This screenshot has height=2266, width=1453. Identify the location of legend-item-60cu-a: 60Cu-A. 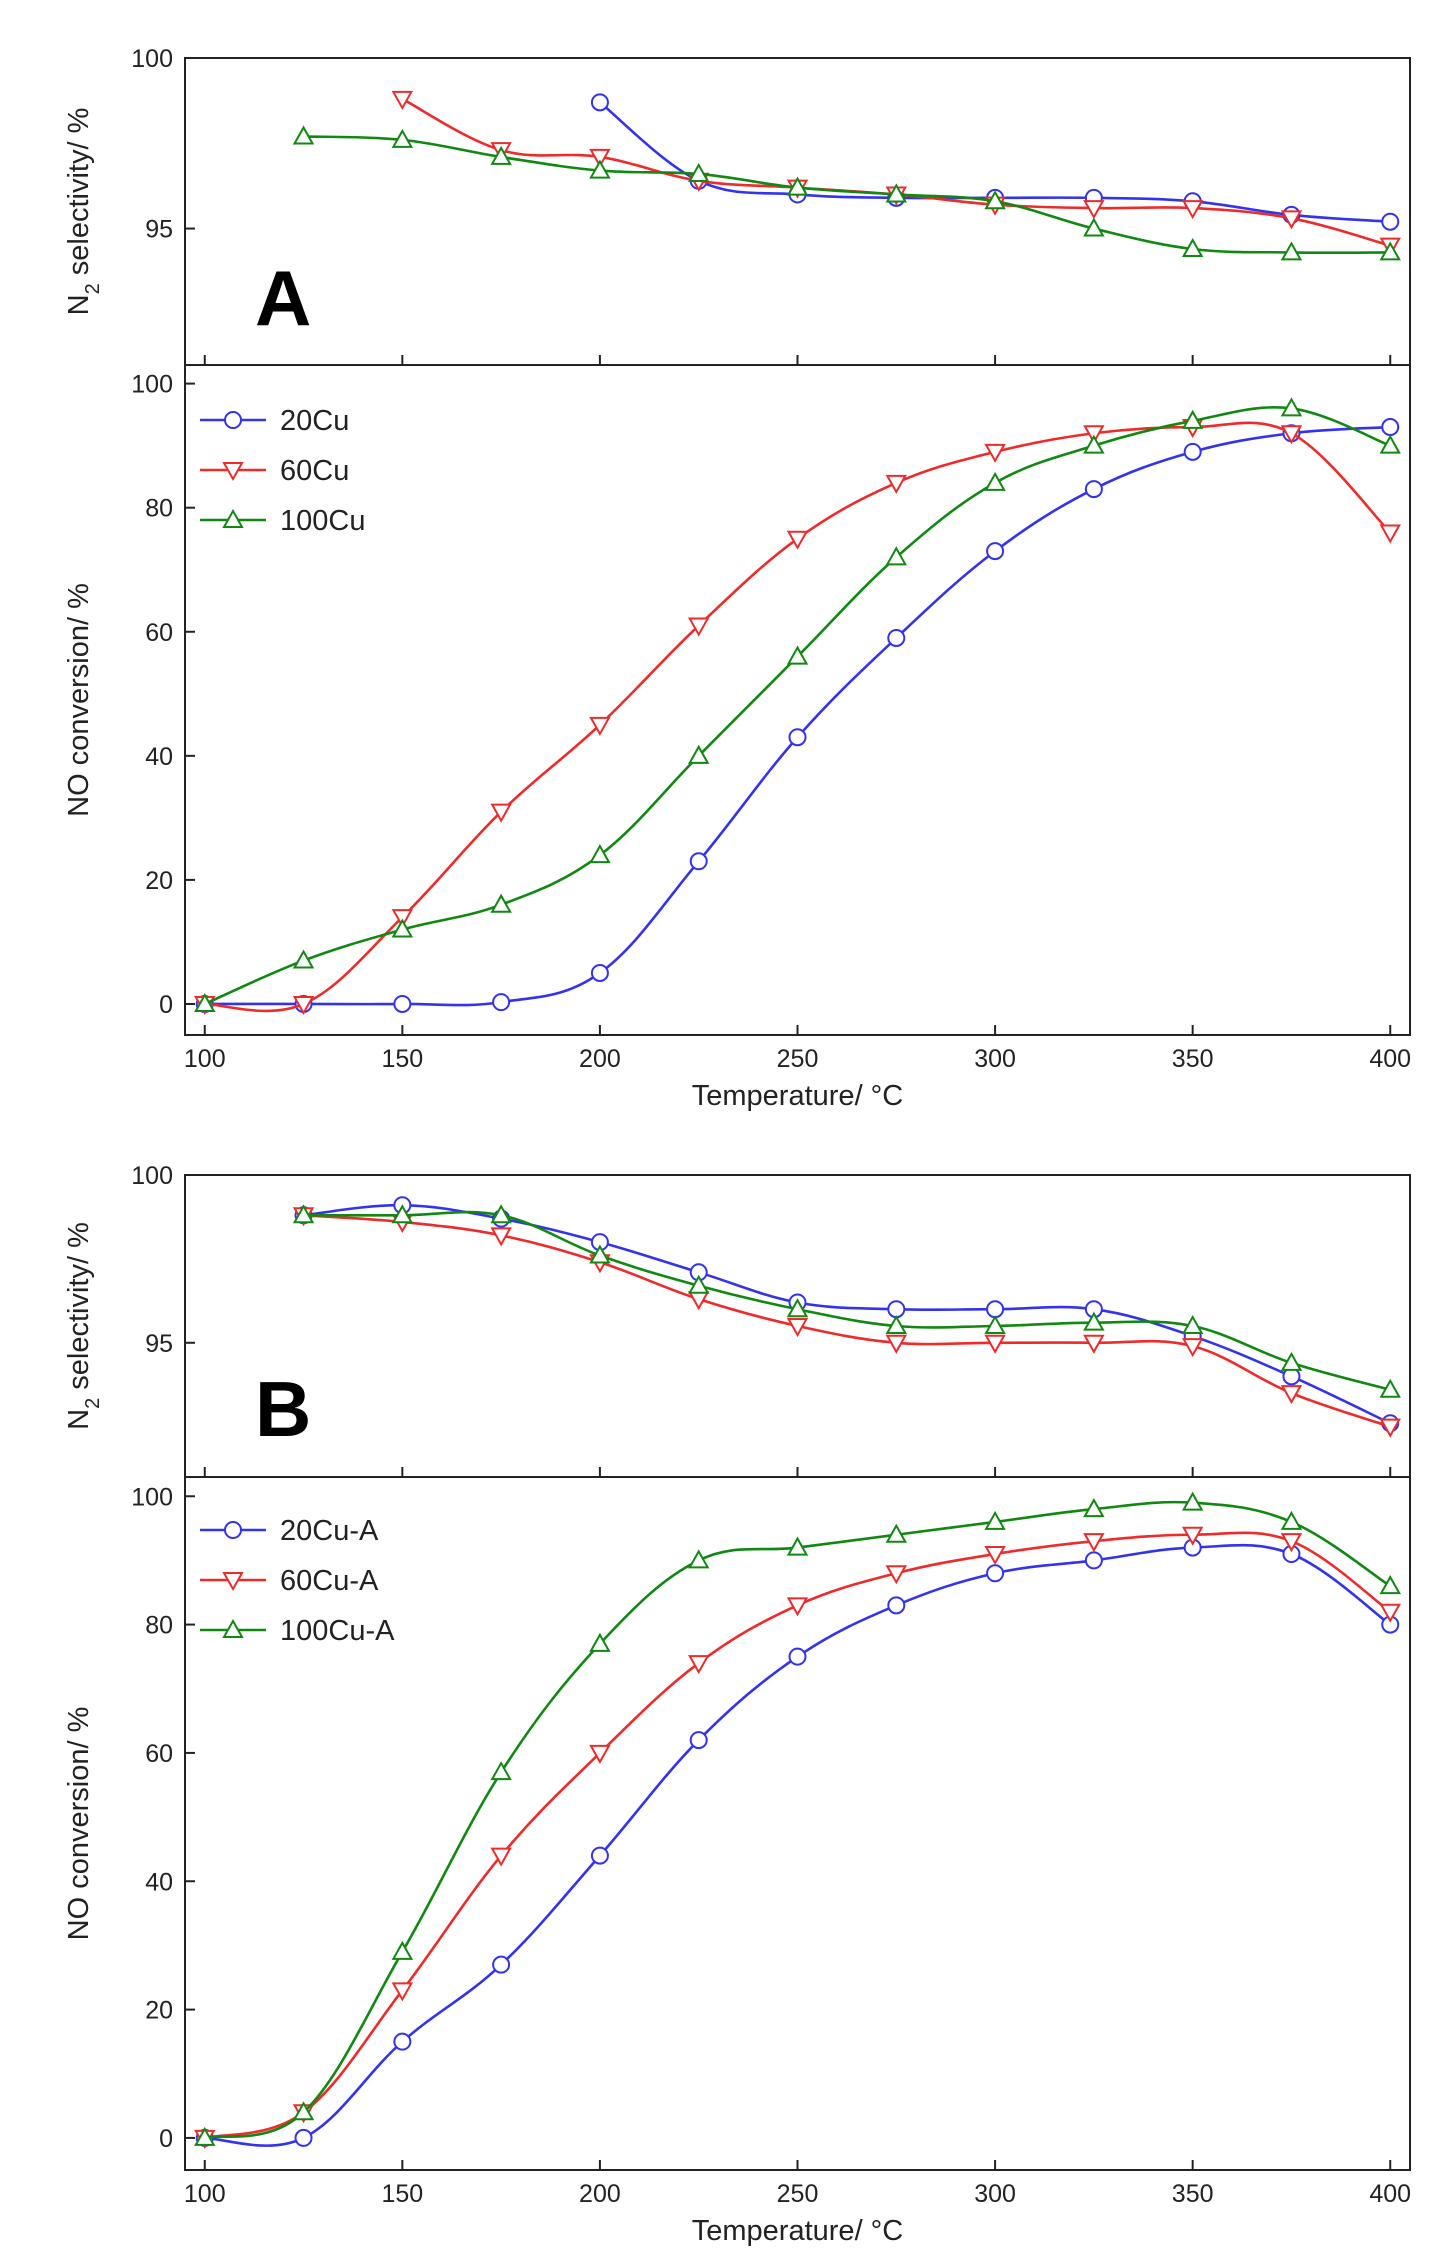
(289, 1581).